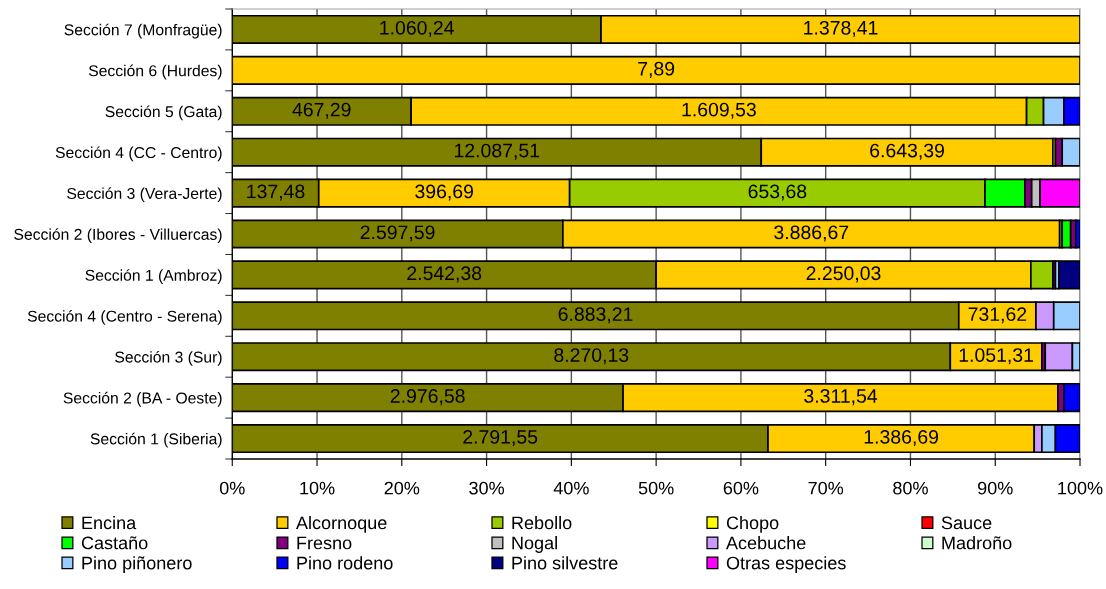 Image resolution: width=1106 pixels, height=589 pixels. Describe the element at coordinates (571, 488) in the screenshot. I see `x-tick-label: 40%` at that location.